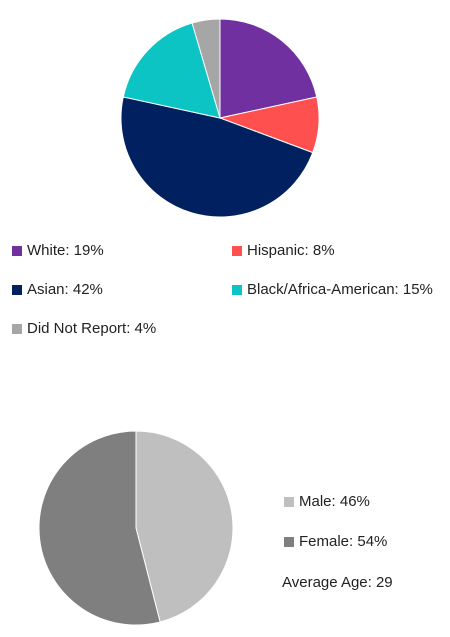  What do you see at coordinates (289, 502) in the screenshot?
I see `legend-swatch-male` at bounding box center [289, 502].